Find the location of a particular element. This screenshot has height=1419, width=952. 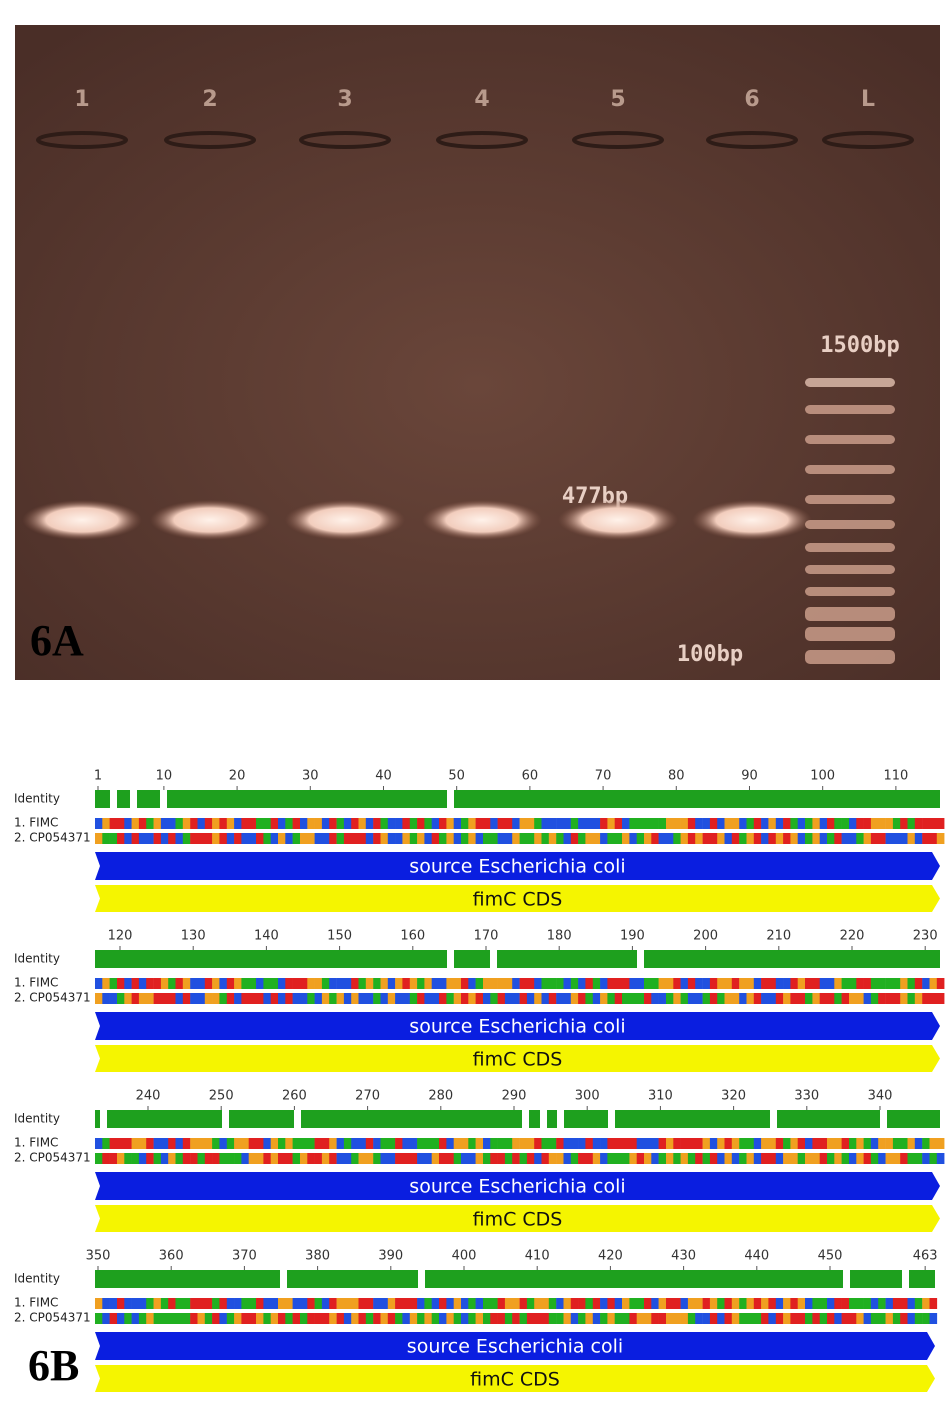

ruler-label: 463 is located at coordinates (925, 1256).